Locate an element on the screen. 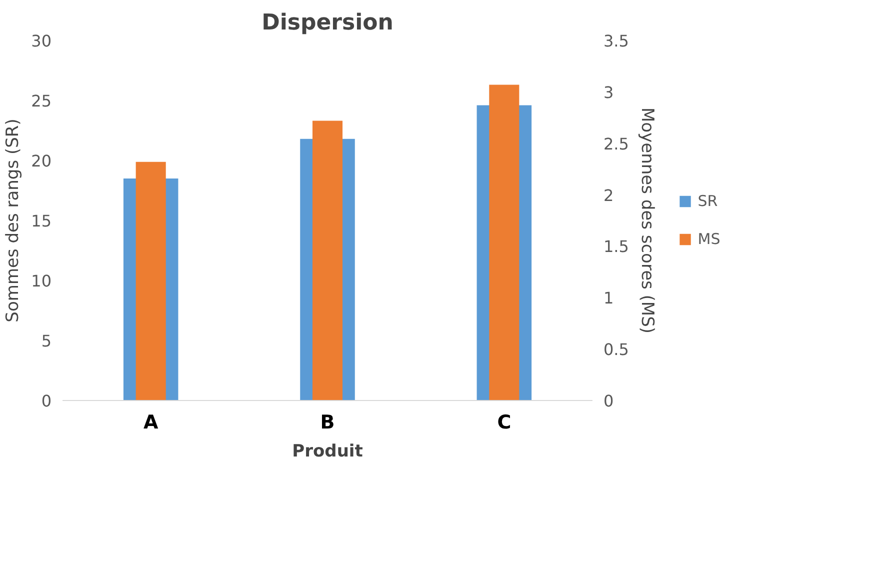 This screenshot has width=871, height=579. y2-tick-label: 2 is located at coordinates (609, 195).